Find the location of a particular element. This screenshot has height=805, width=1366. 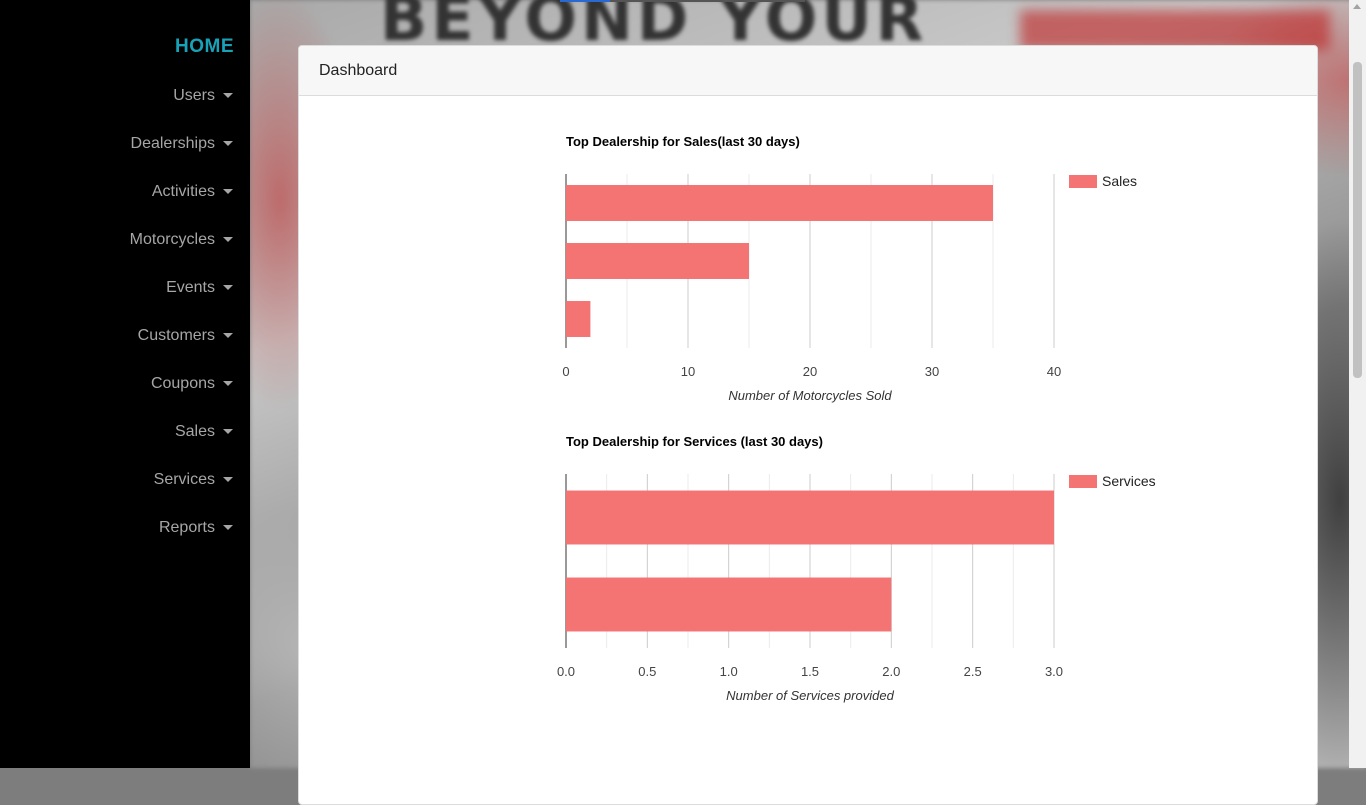

x-tick-label: 10 is located at coordinates (688, 371).